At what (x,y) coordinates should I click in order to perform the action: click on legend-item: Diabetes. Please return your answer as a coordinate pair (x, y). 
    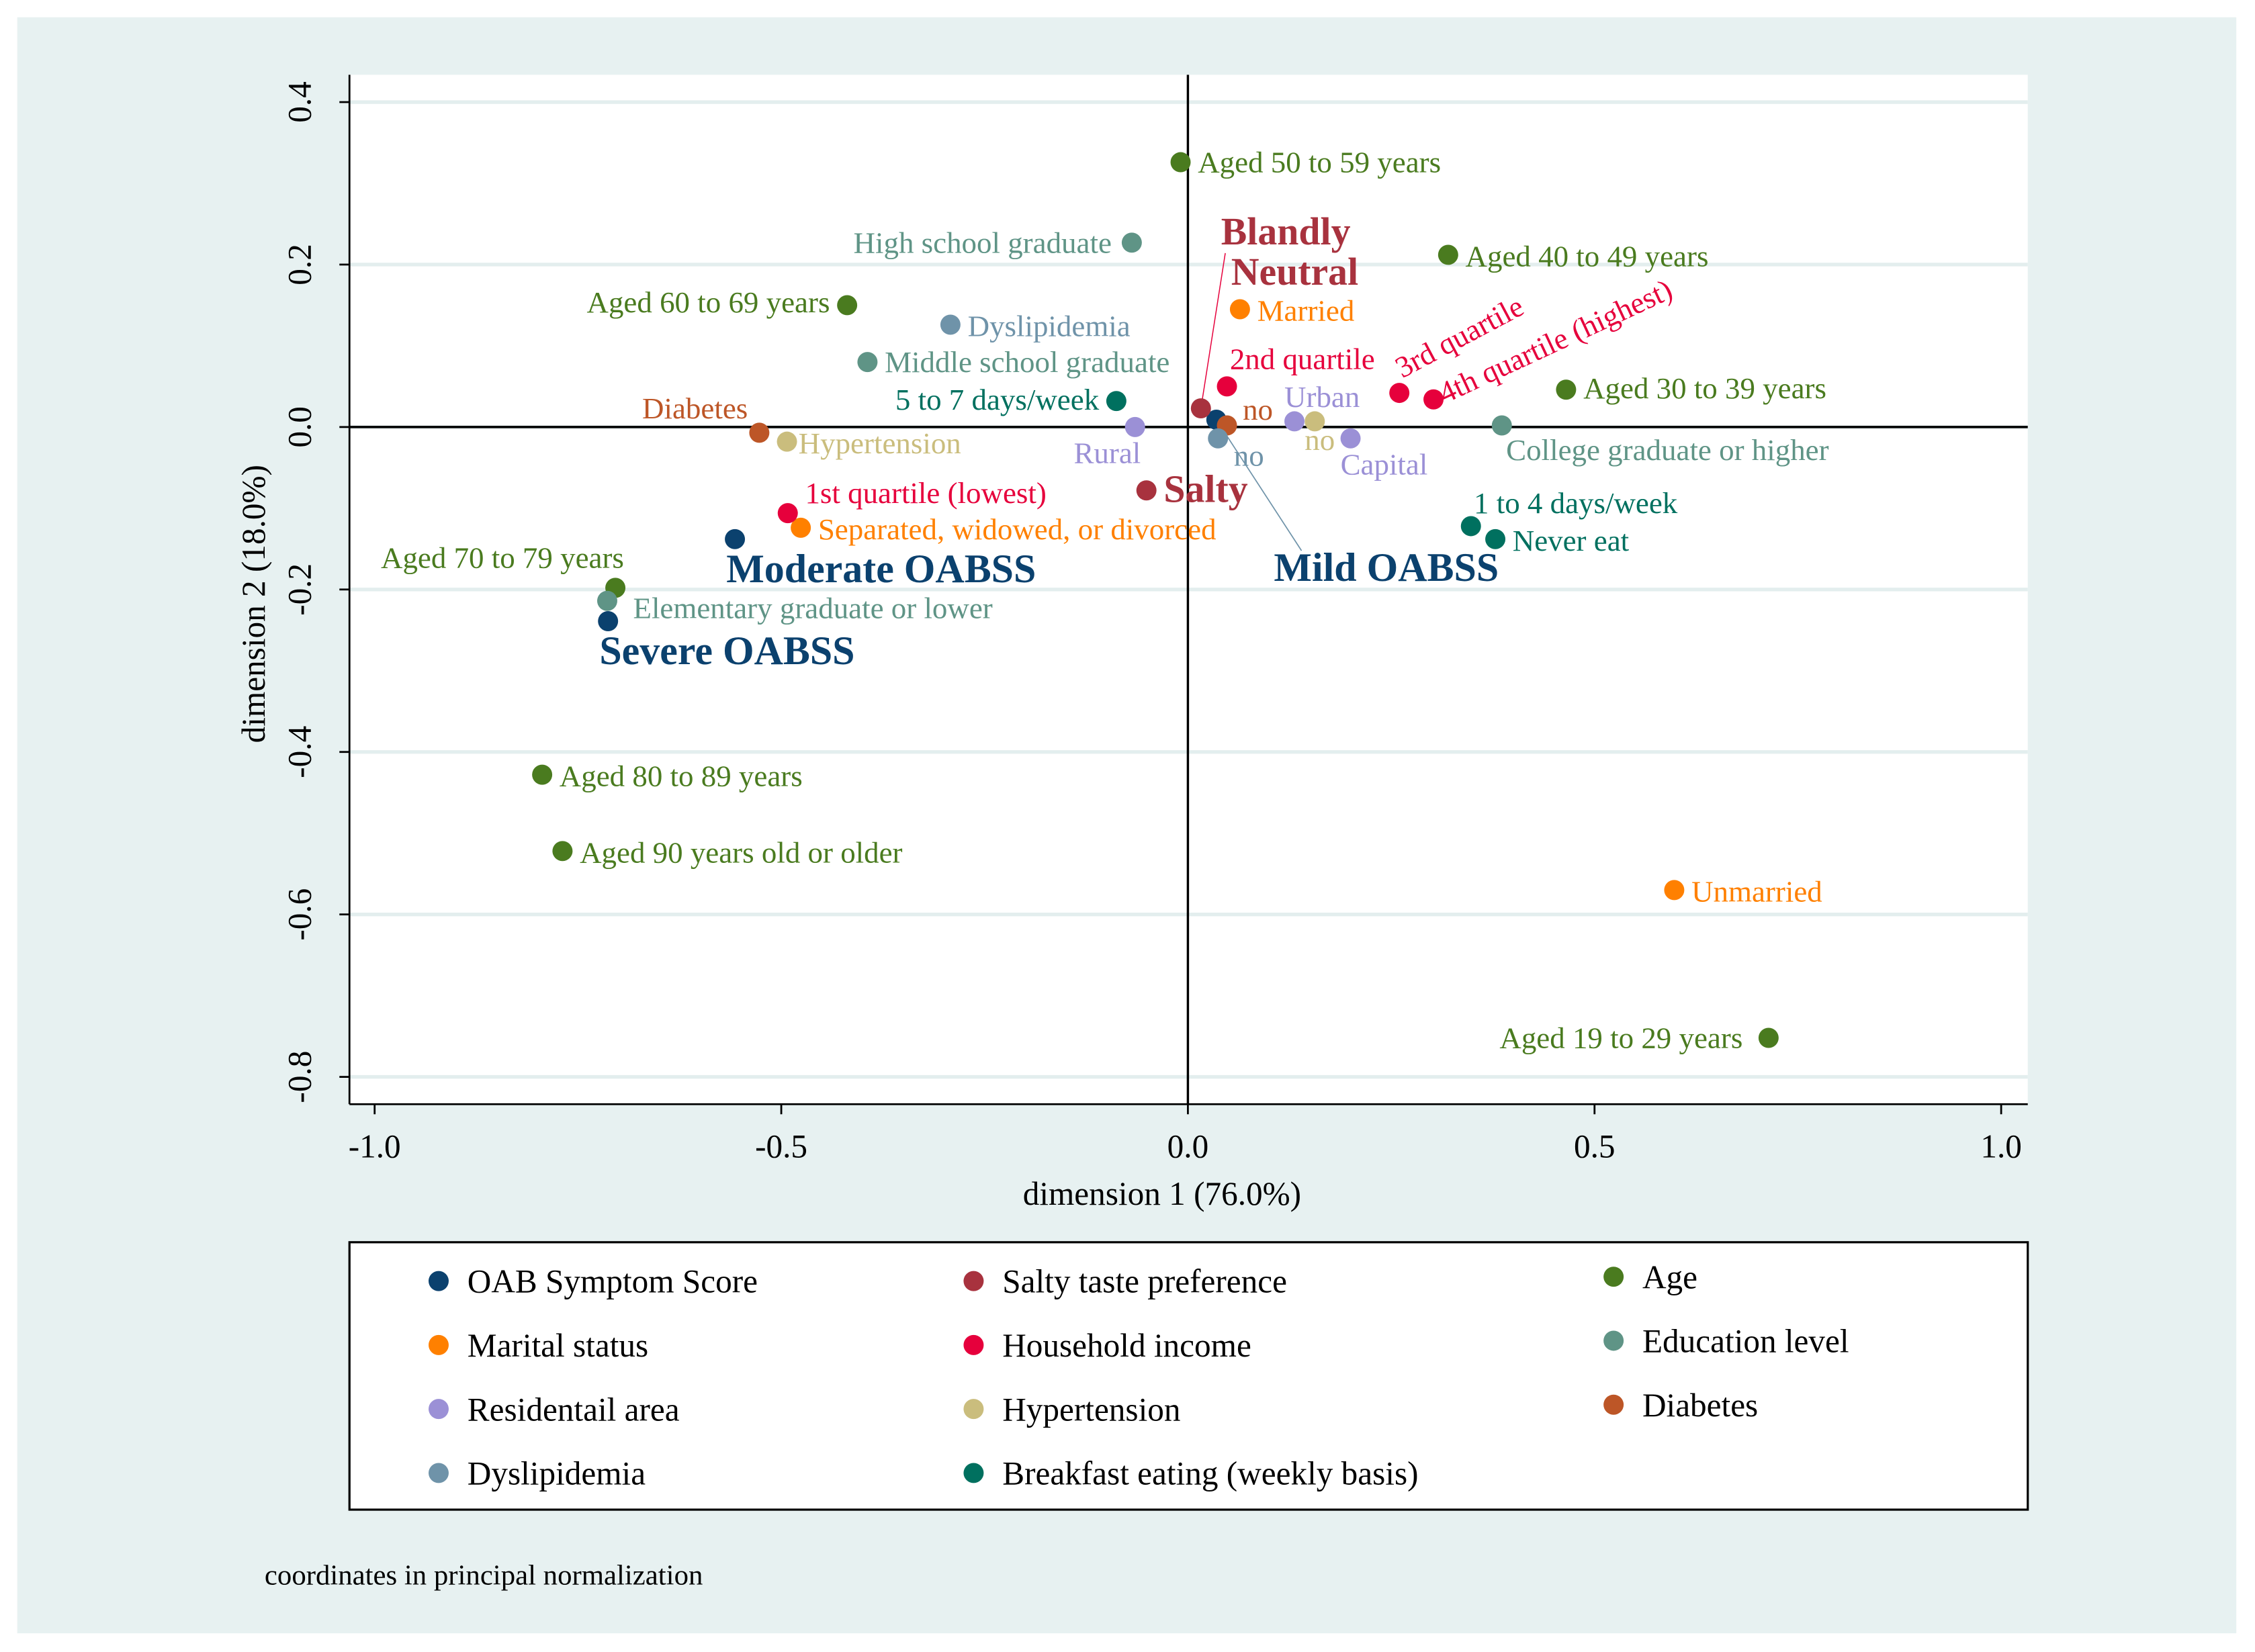
    Looking at the image, I should click on (1681, 1405).